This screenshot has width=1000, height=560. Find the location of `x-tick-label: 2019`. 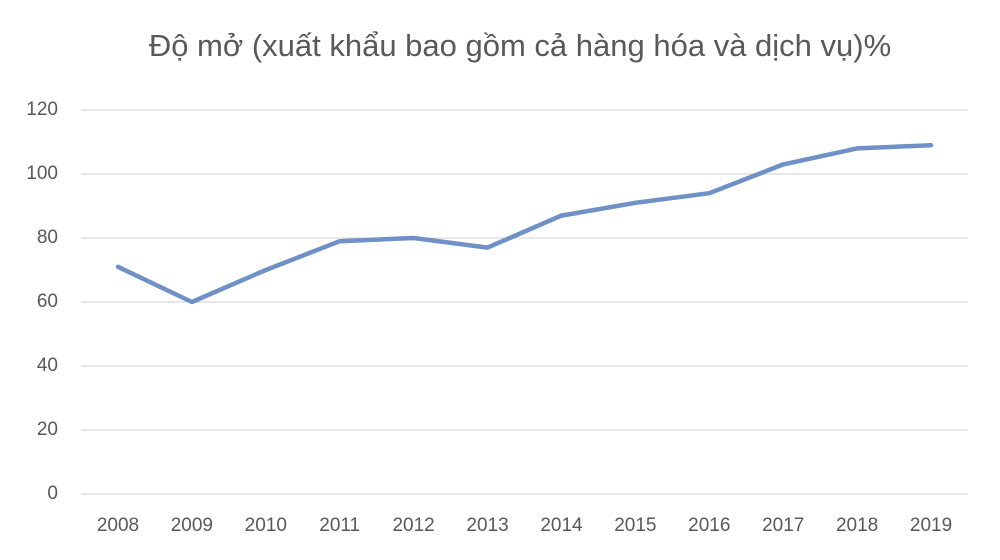

x-tick-label: 2019 is located at coordinates (931, 525).